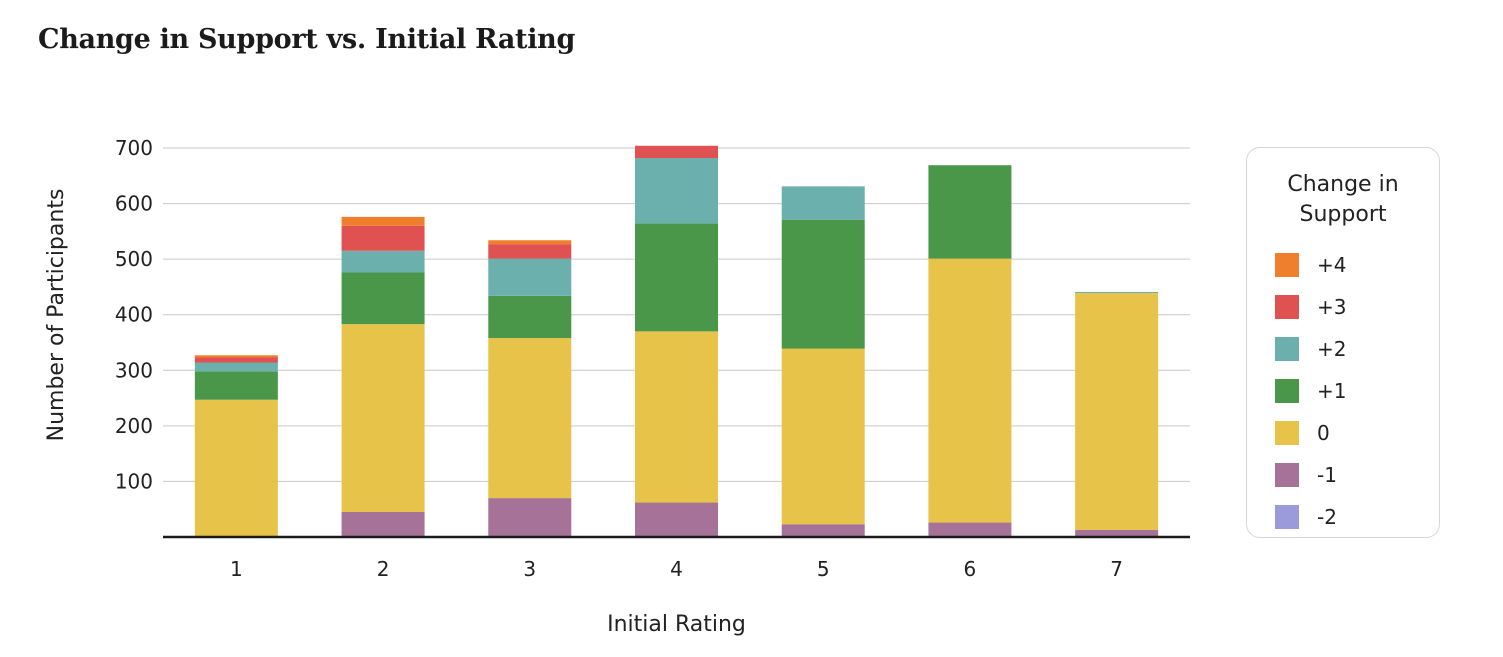 This screenshot has height=657, width=1503. What do you see at coordinates (1310, 349) in the screenshot?
I see `legend-item: +2` at bounding box center [1310, 349].